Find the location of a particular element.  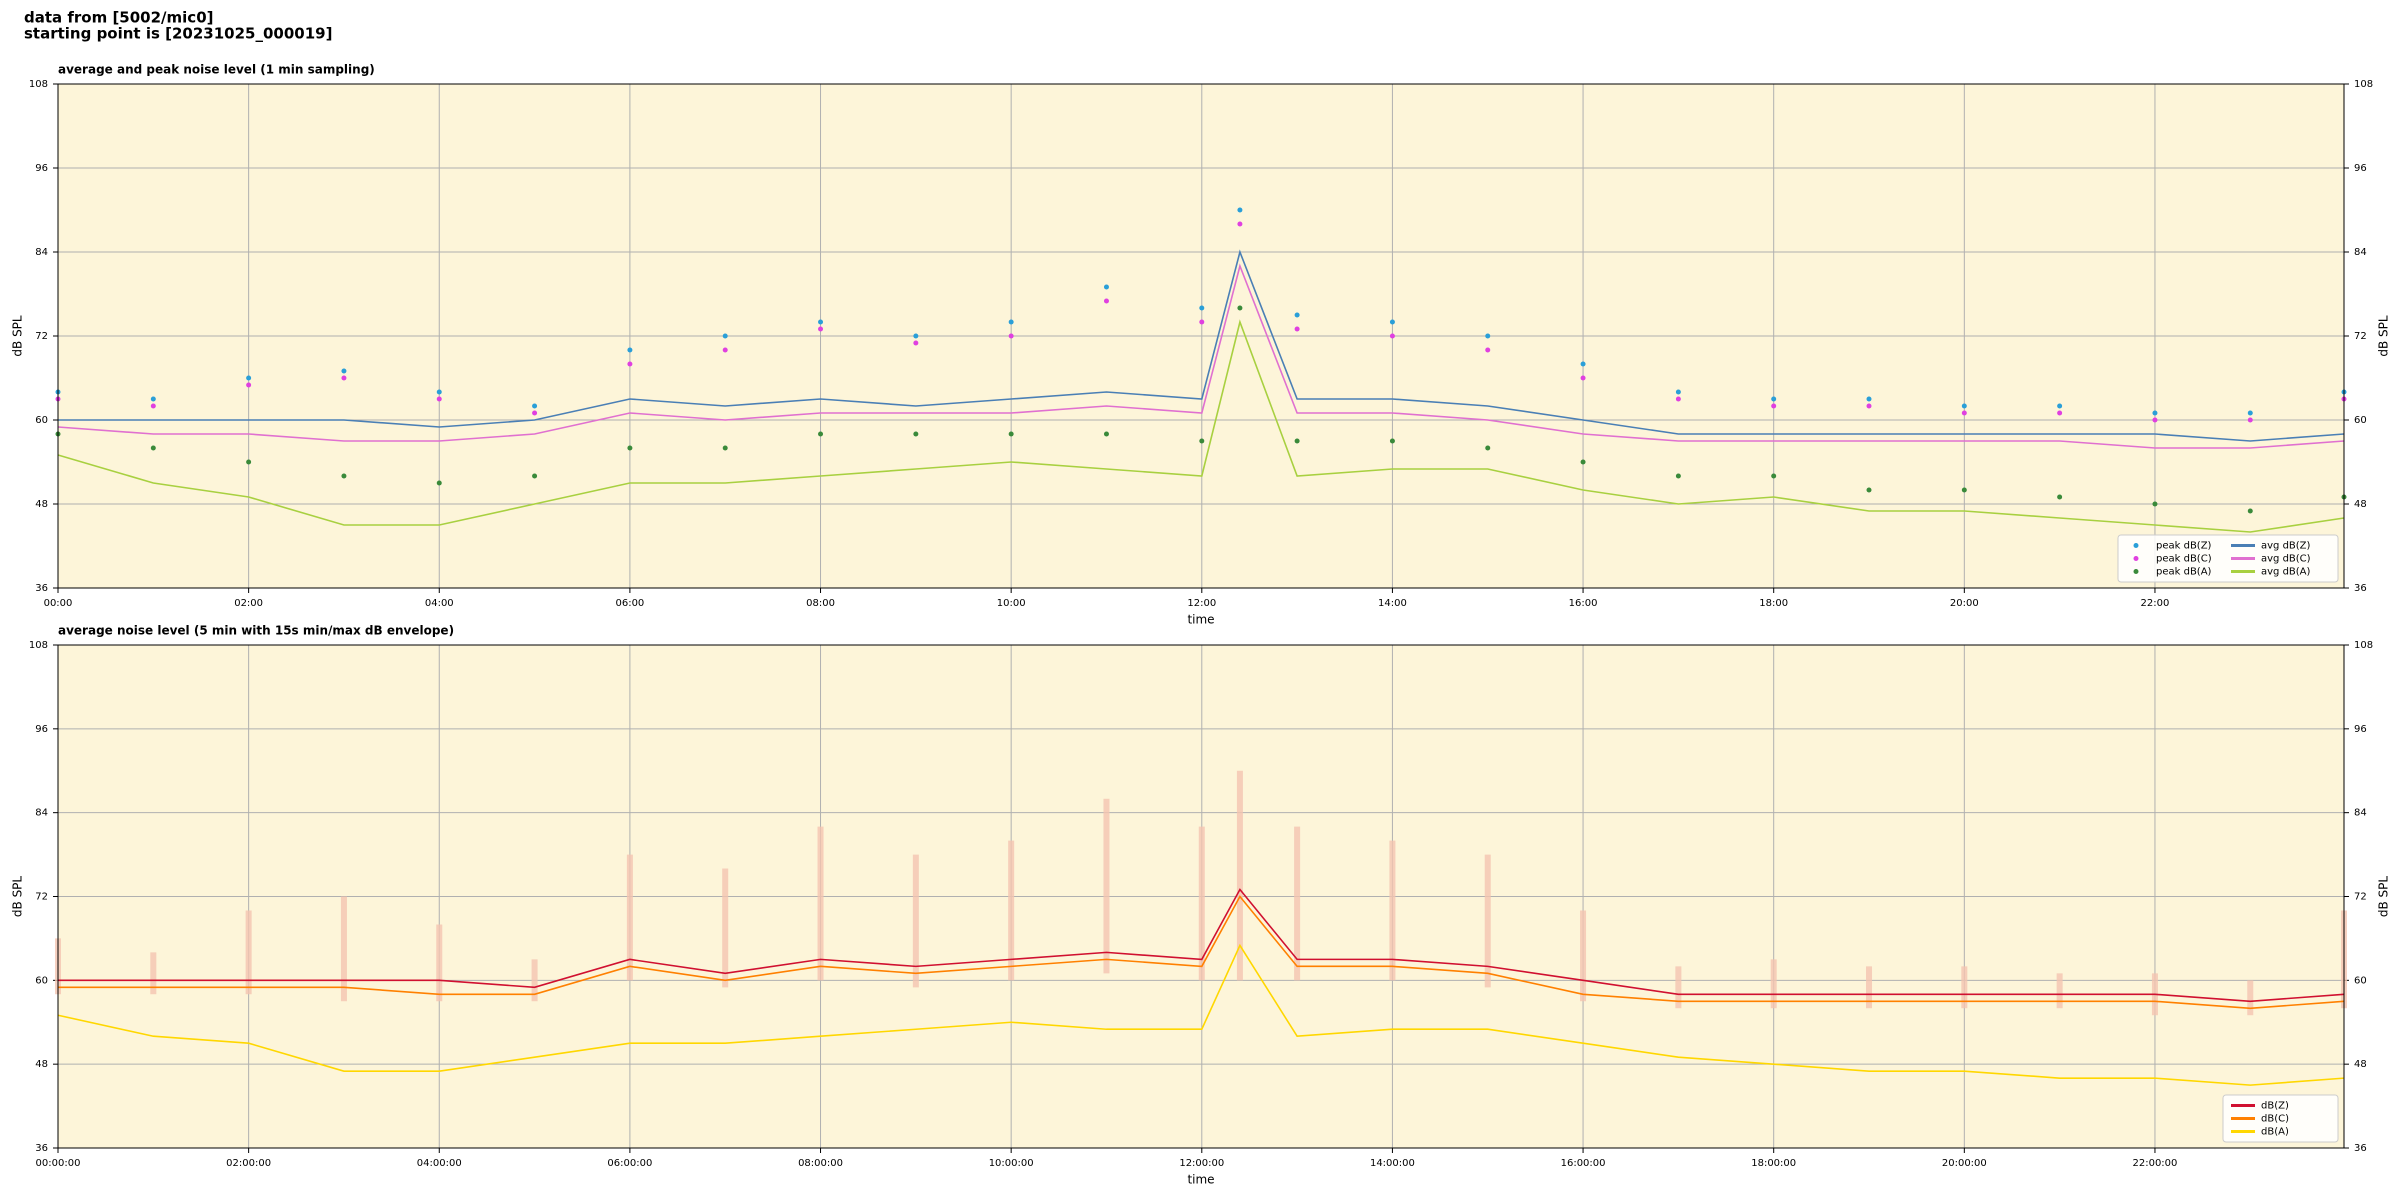

y2-tick-label: 48 is located at coordinates (2360, 1064).